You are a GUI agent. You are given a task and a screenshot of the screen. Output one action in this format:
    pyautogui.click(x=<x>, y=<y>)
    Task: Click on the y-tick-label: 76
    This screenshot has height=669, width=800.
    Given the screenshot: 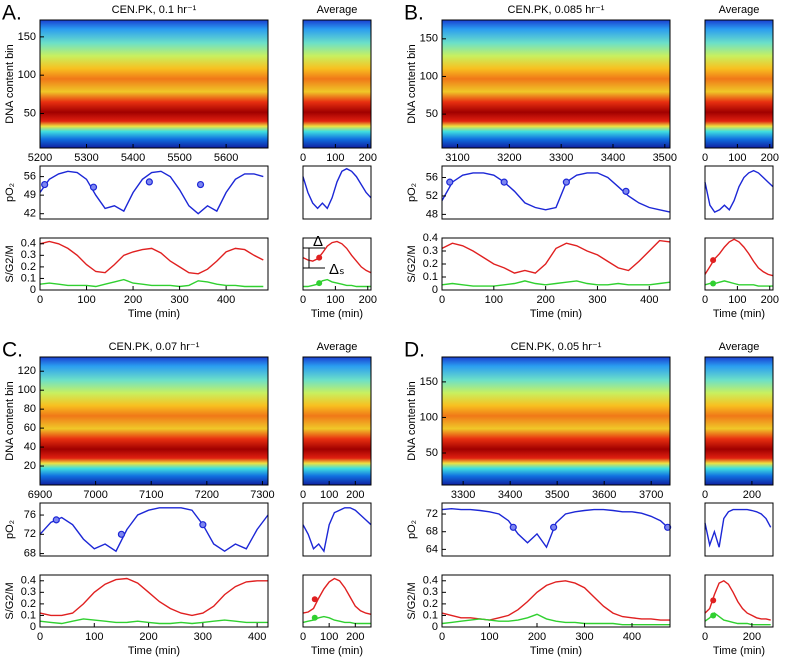 What is the action you would take?
    pyautogui.click(x=30, y=515)
    